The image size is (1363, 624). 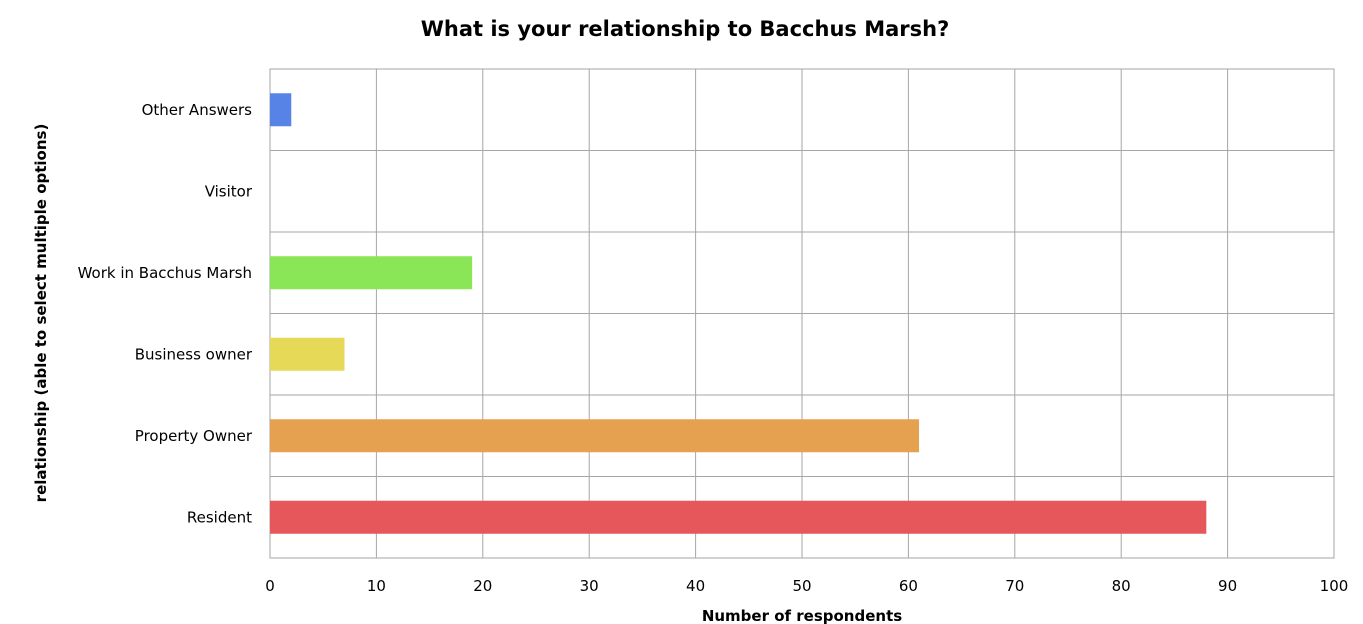 I want to click on x-tick-label: 0, so click(x=270, y=586).